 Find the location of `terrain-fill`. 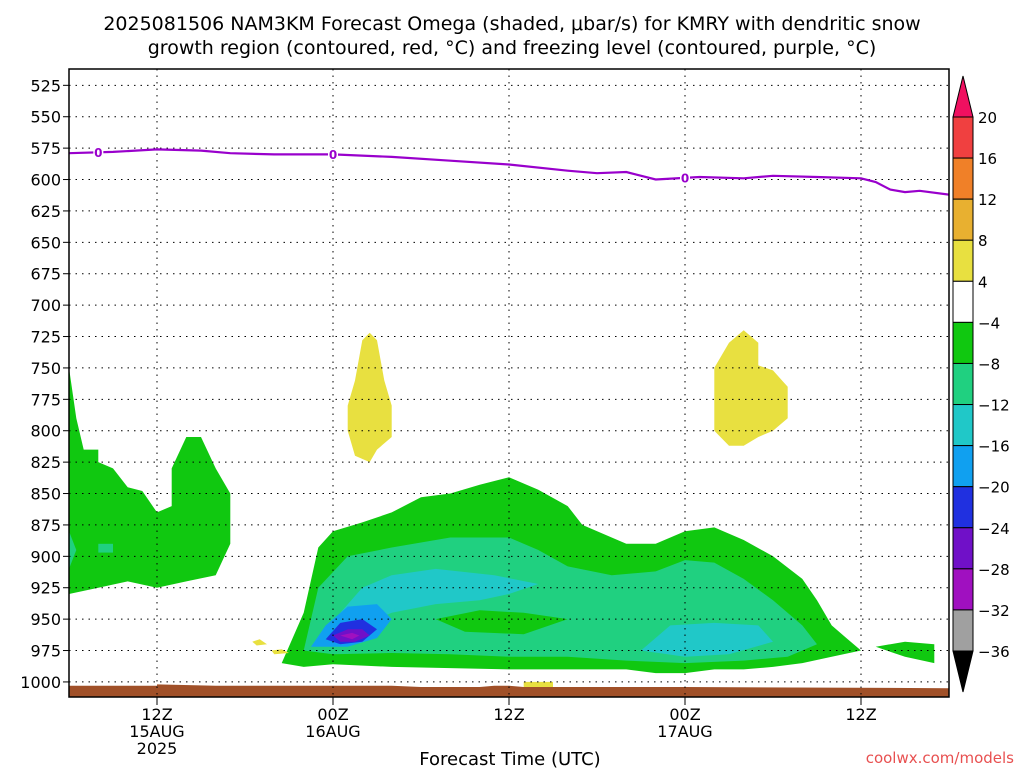

terrain-fill is located at coordinates (509, 690).